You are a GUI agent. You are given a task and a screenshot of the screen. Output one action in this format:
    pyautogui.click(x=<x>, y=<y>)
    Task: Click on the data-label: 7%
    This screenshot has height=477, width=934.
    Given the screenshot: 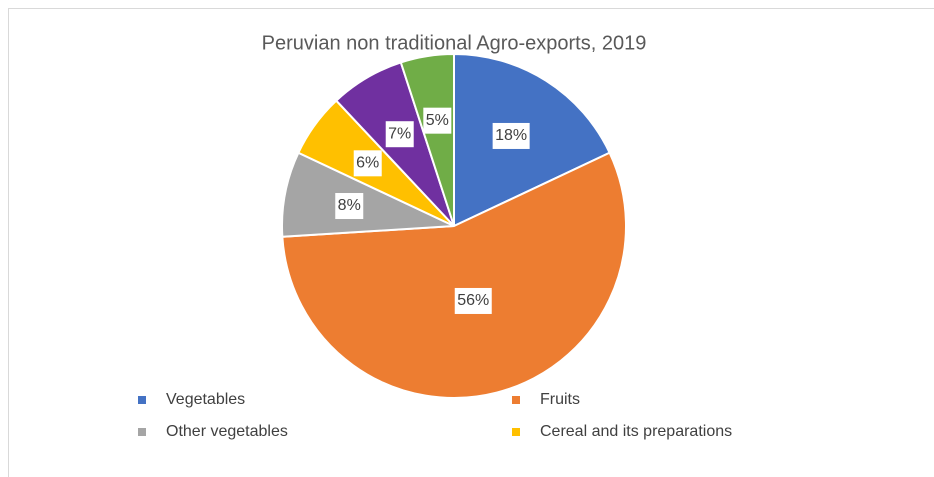 What is the action you would take?
    pyautogui.click(x=399, y=134)
    